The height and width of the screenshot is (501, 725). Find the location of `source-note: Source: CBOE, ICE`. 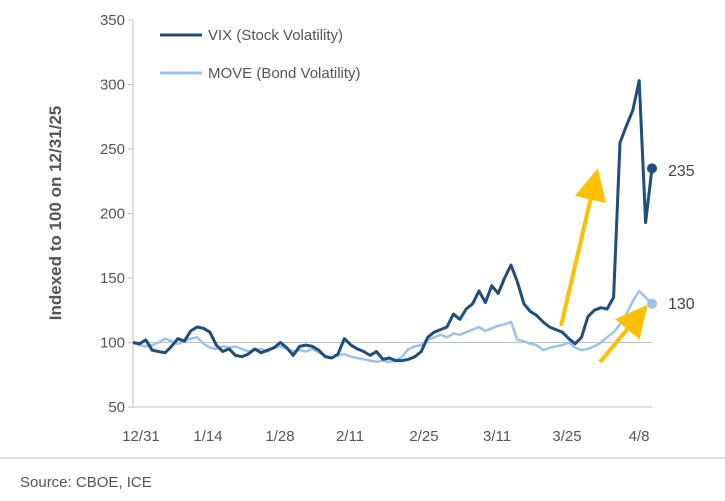

source-note: Source: CBOE, ICE is located at coordinates (86, 482).